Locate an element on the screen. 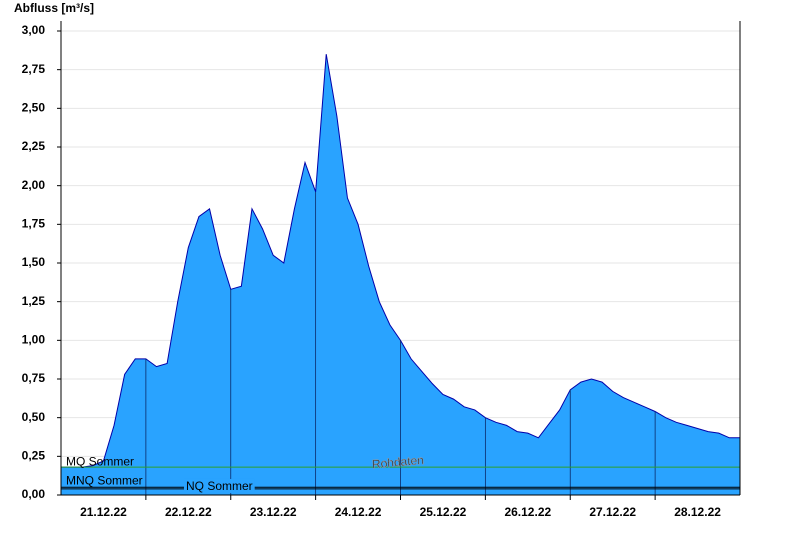 This screenshot has width=800, height=550. y-tick-label: 2,25 is located at coordinates (34, 146).